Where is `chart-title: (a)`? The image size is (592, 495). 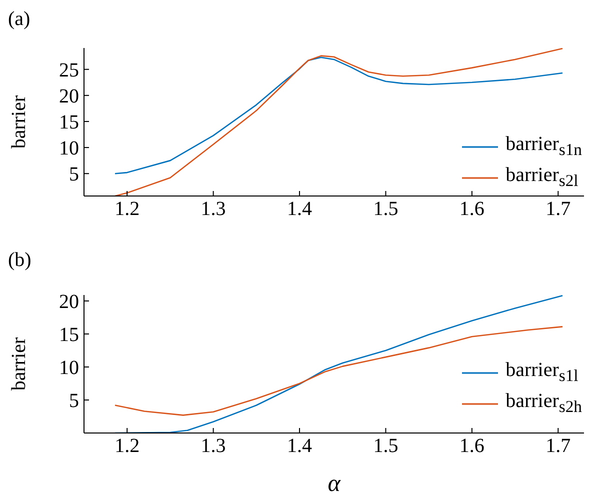
chart-title: (a) is located at coordinates (19, 19).